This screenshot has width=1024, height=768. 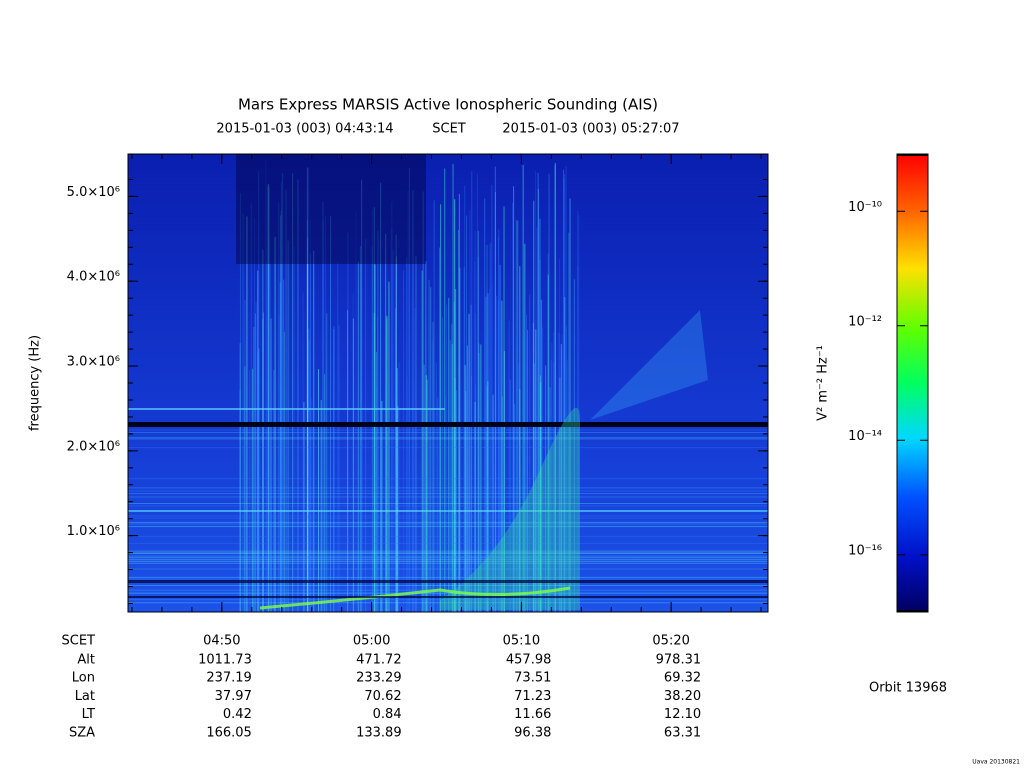 I want to click on ephemeris-value: 471.72, so click(x=379, y=660).